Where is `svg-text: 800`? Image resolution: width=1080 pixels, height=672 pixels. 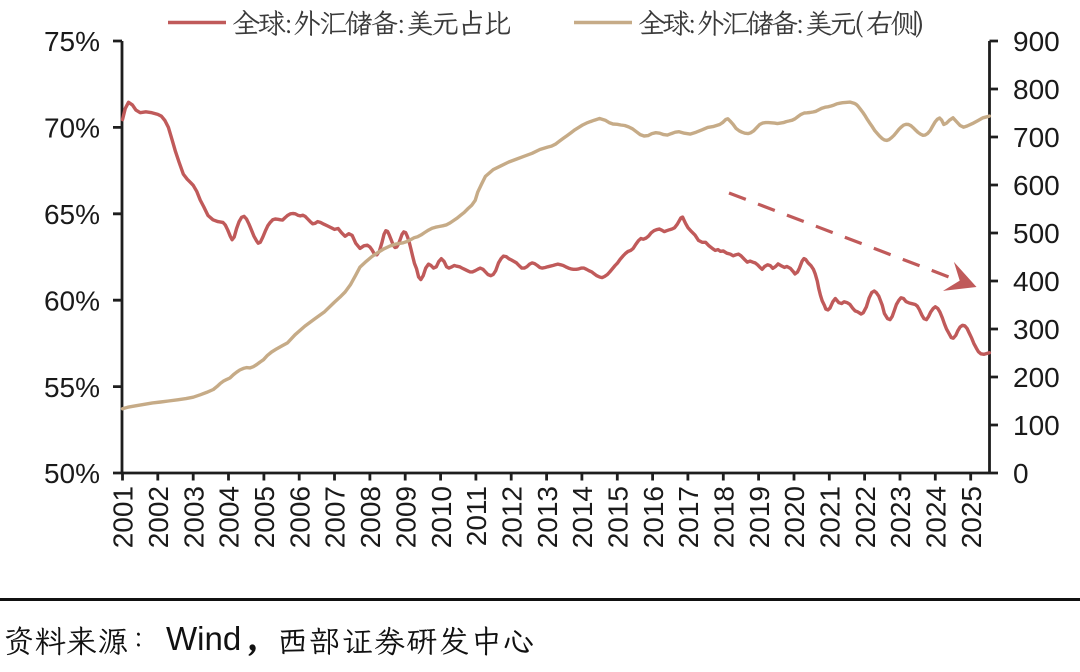
svg-text: 800 is located at coordinates (1036, 89).